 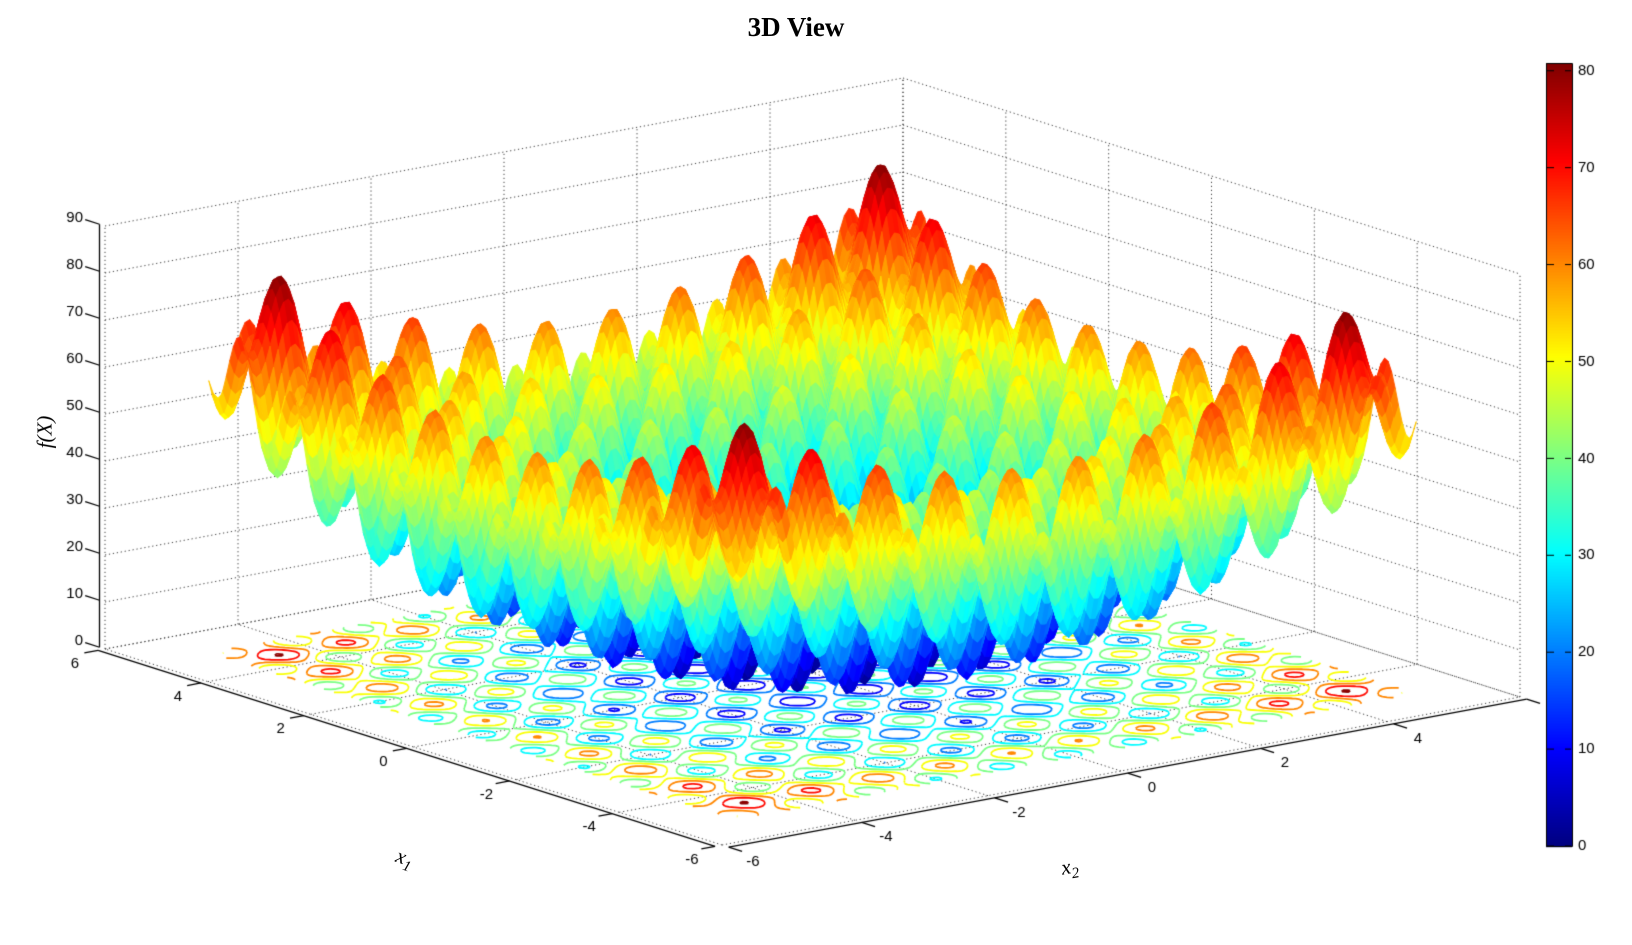 What do you see at coordinates (44, 432) in the screenshot?
I see `z-axis-label: f(X)` at bounding box center [44, 432].